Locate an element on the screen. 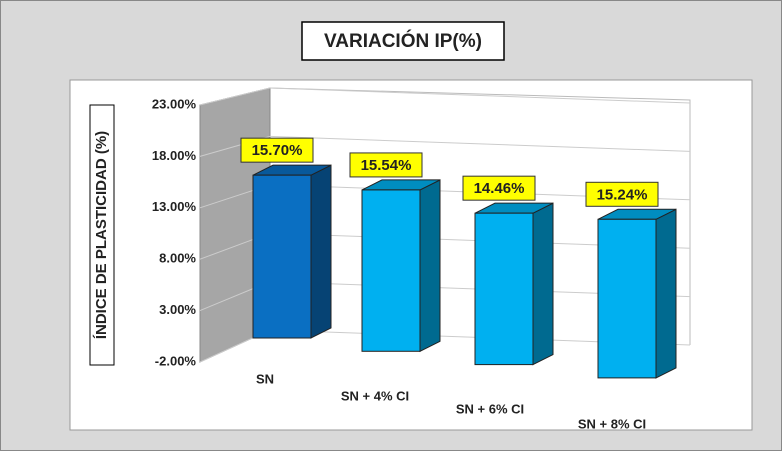 This screenshot has width=782, height=451. x-tick-label: SN + 6% CI is located at coordinates (490, 408).